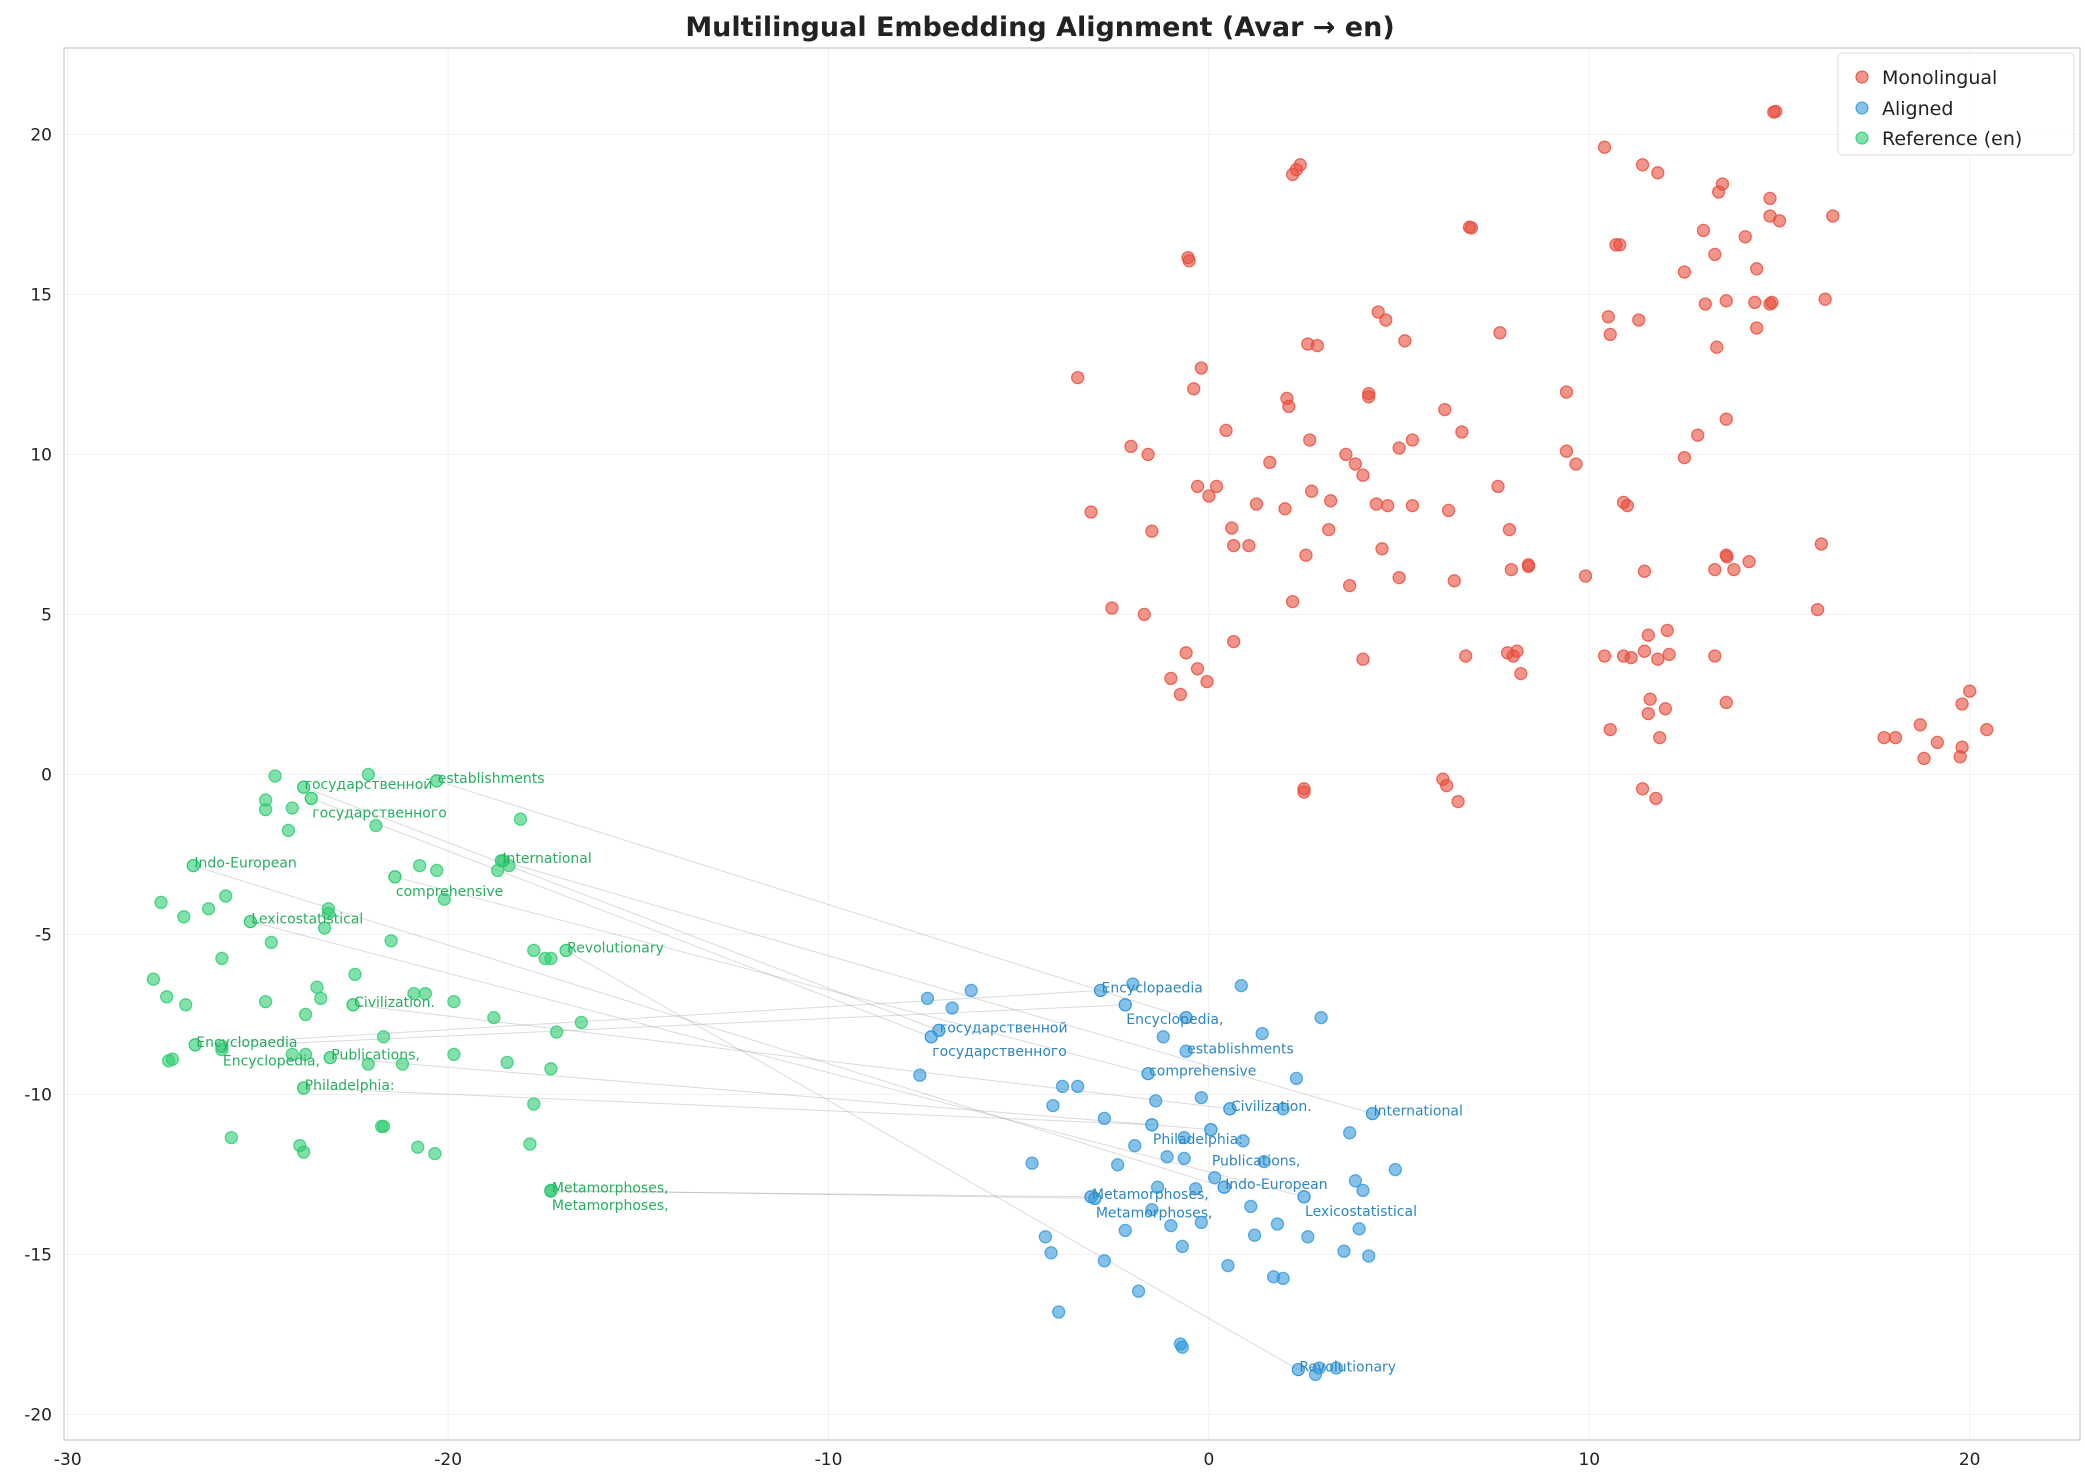  What do you see at coordinates (999, 1052) in the screenshot?
I see `aligned-point-label: государственного` at bounding box center [999, 1052].